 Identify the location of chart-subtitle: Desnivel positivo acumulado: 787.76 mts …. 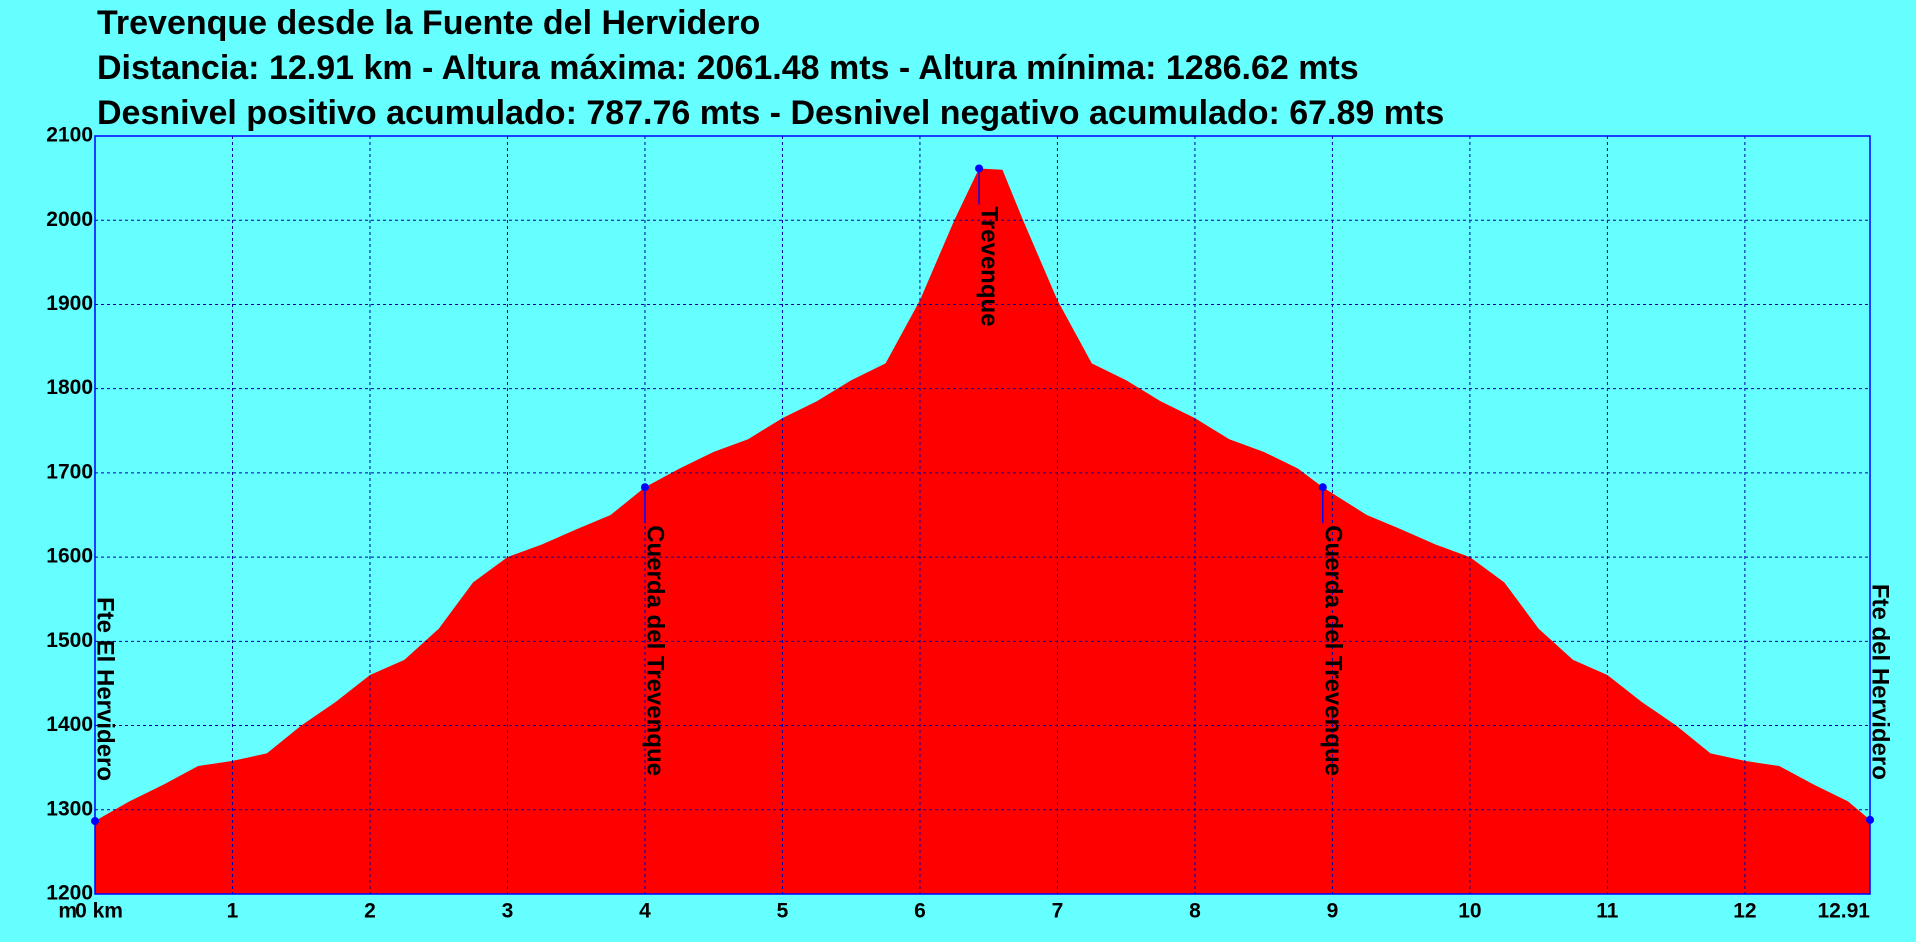
(770, 113).